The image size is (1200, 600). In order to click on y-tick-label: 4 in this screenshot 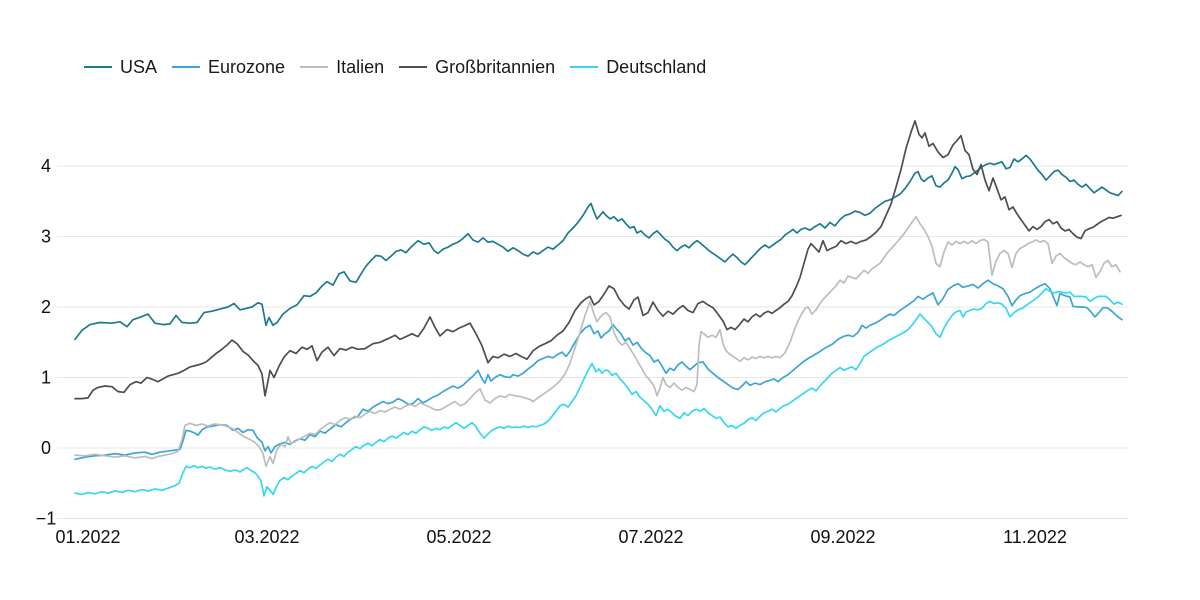, I will do `click(46, 166)`.